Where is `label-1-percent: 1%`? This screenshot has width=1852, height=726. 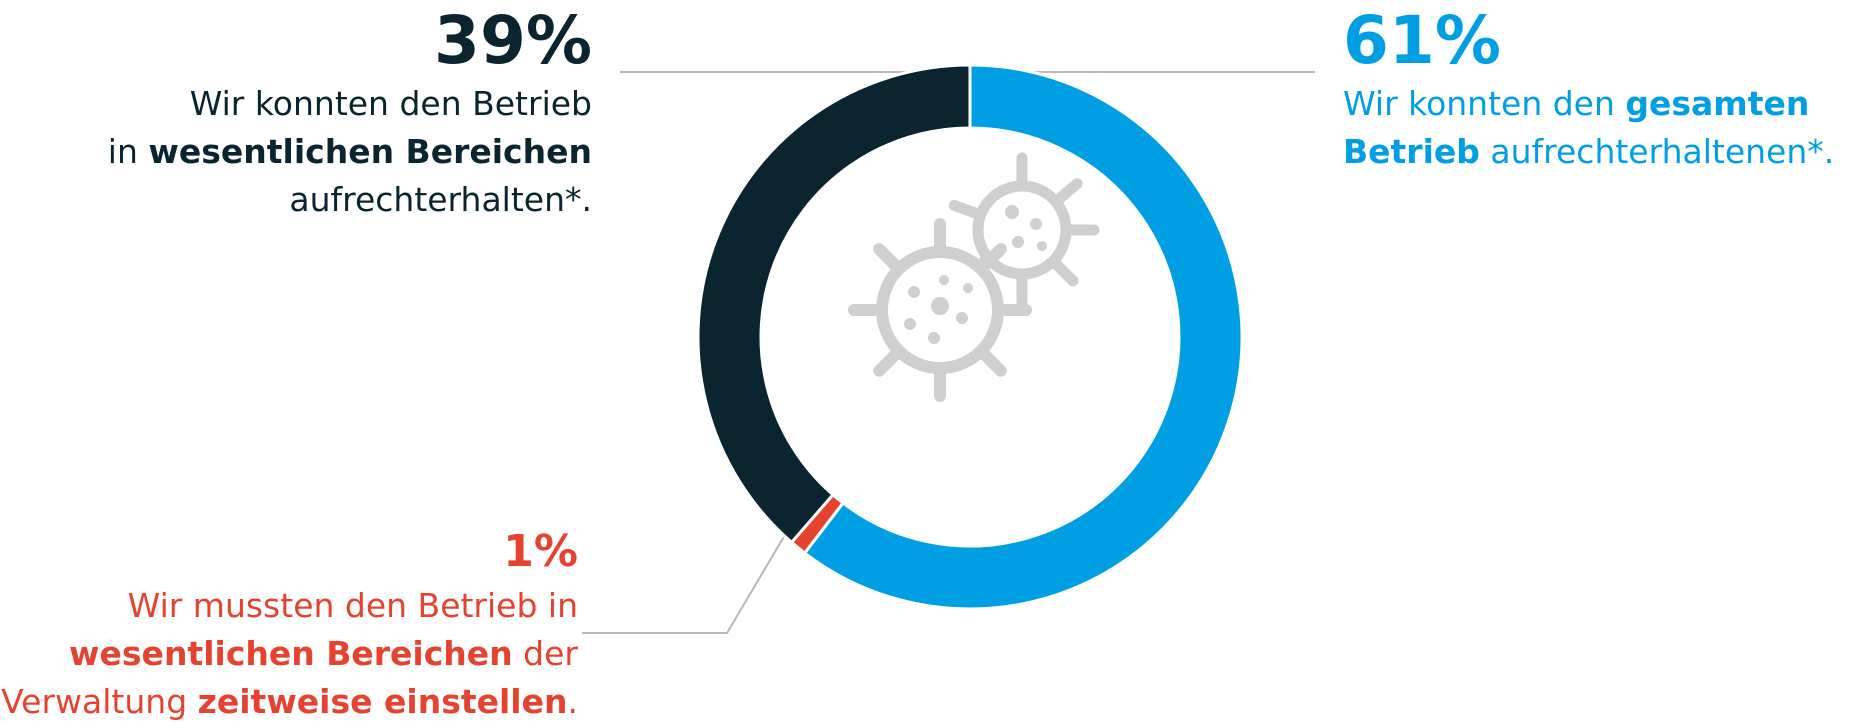
label-1-percent: 1% is located at coordinates (540, 551).